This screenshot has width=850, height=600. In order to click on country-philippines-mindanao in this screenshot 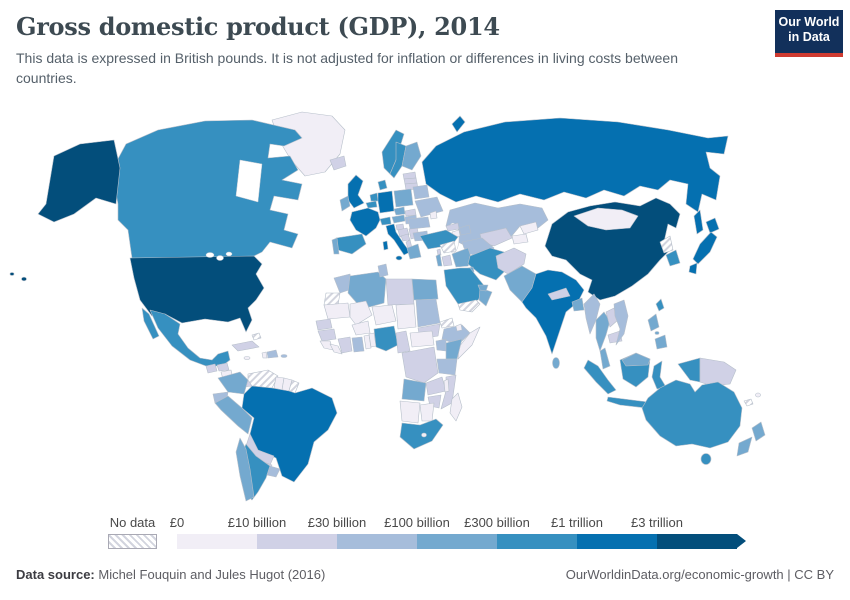, I will do `click(661, 342)`.